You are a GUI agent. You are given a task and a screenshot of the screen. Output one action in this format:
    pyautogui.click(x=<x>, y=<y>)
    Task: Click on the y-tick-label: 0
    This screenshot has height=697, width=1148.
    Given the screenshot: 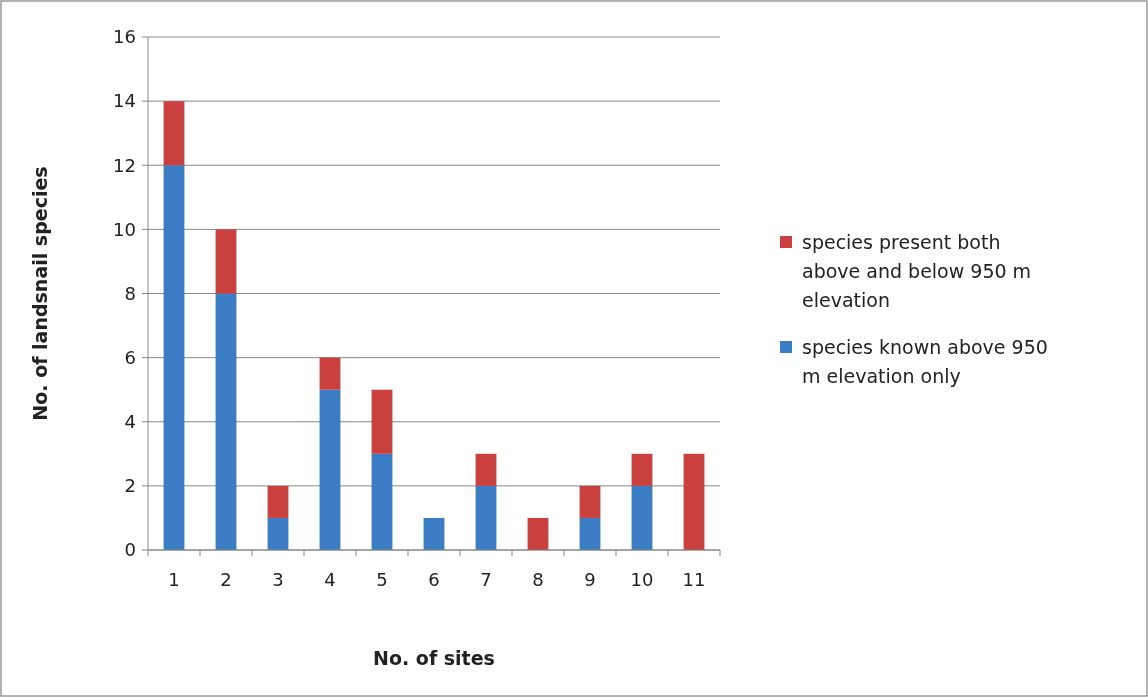 What is the action you would take?
    pyautogui.click(x=130, y=550)
    